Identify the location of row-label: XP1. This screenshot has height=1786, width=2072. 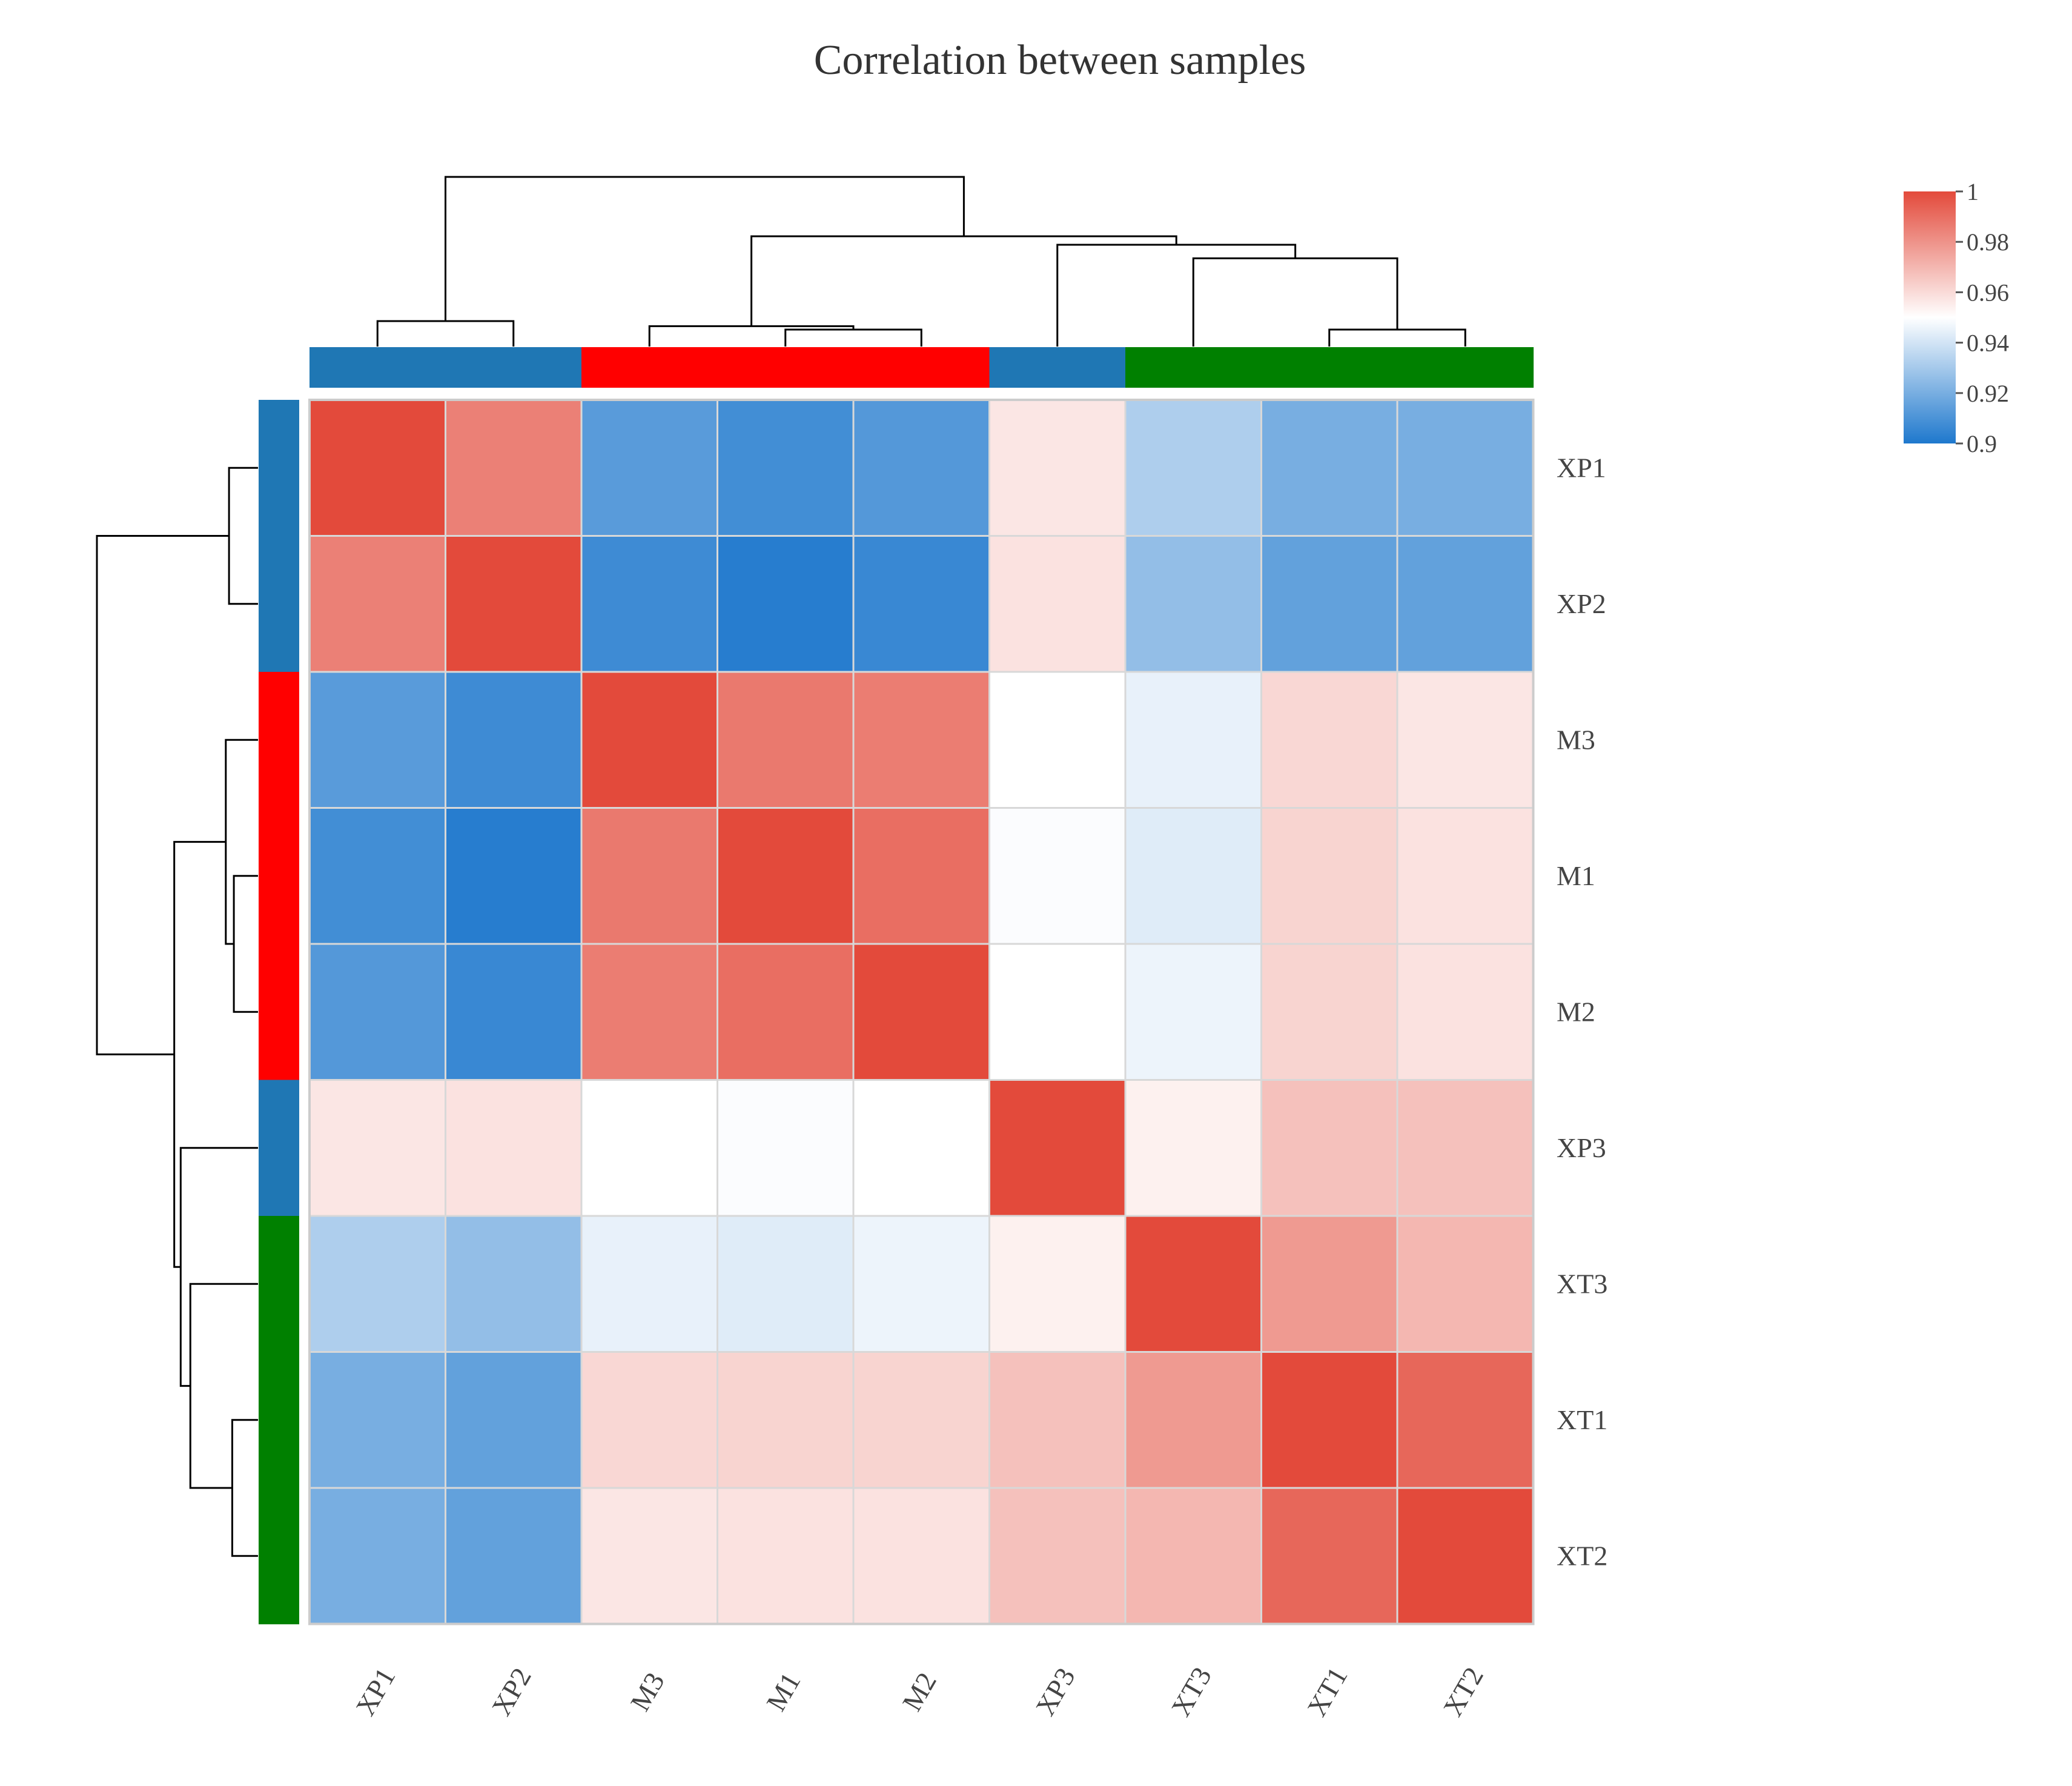
(1581, 467).